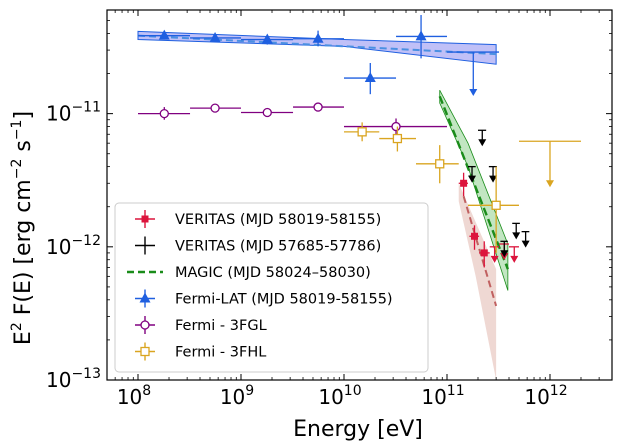  I want to click on legend-marker-veritas, so click(145, 219).